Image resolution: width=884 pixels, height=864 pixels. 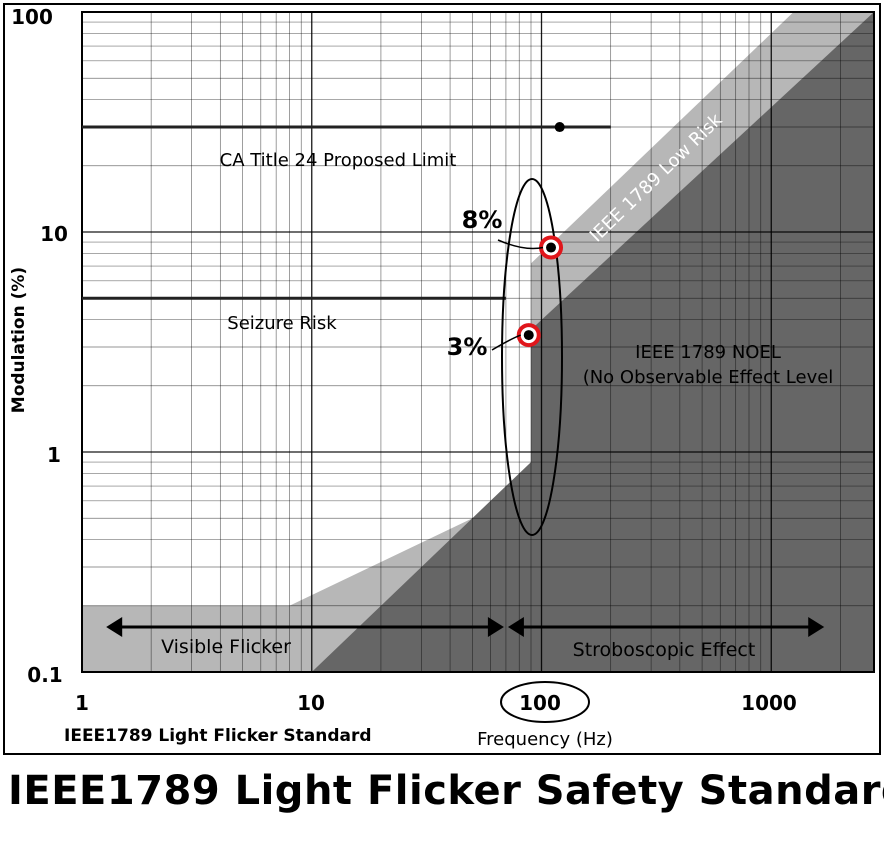 What do you see at coordinates (44, 675) in the screenshot?
I see `y-tick-label: 0.1` at bounding box center [44, 675].